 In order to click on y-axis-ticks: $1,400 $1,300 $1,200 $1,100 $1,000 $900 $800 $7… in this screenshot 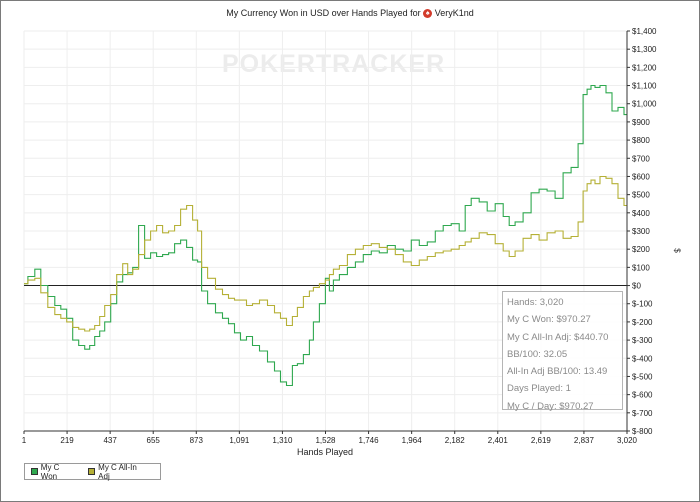, I will do `click(642, 231)`.